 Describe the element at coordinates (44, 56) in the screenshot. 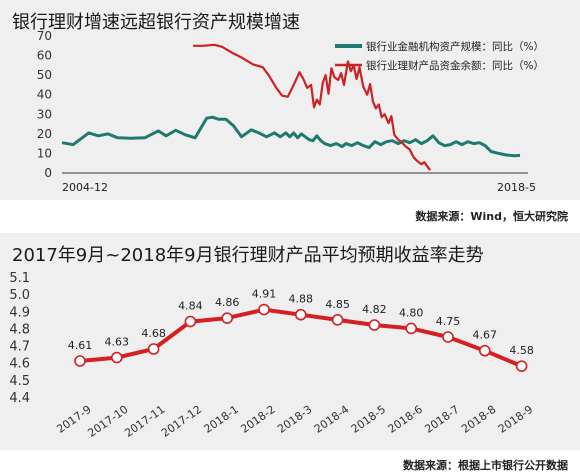

I see `y-tick-label: 60` at that location.